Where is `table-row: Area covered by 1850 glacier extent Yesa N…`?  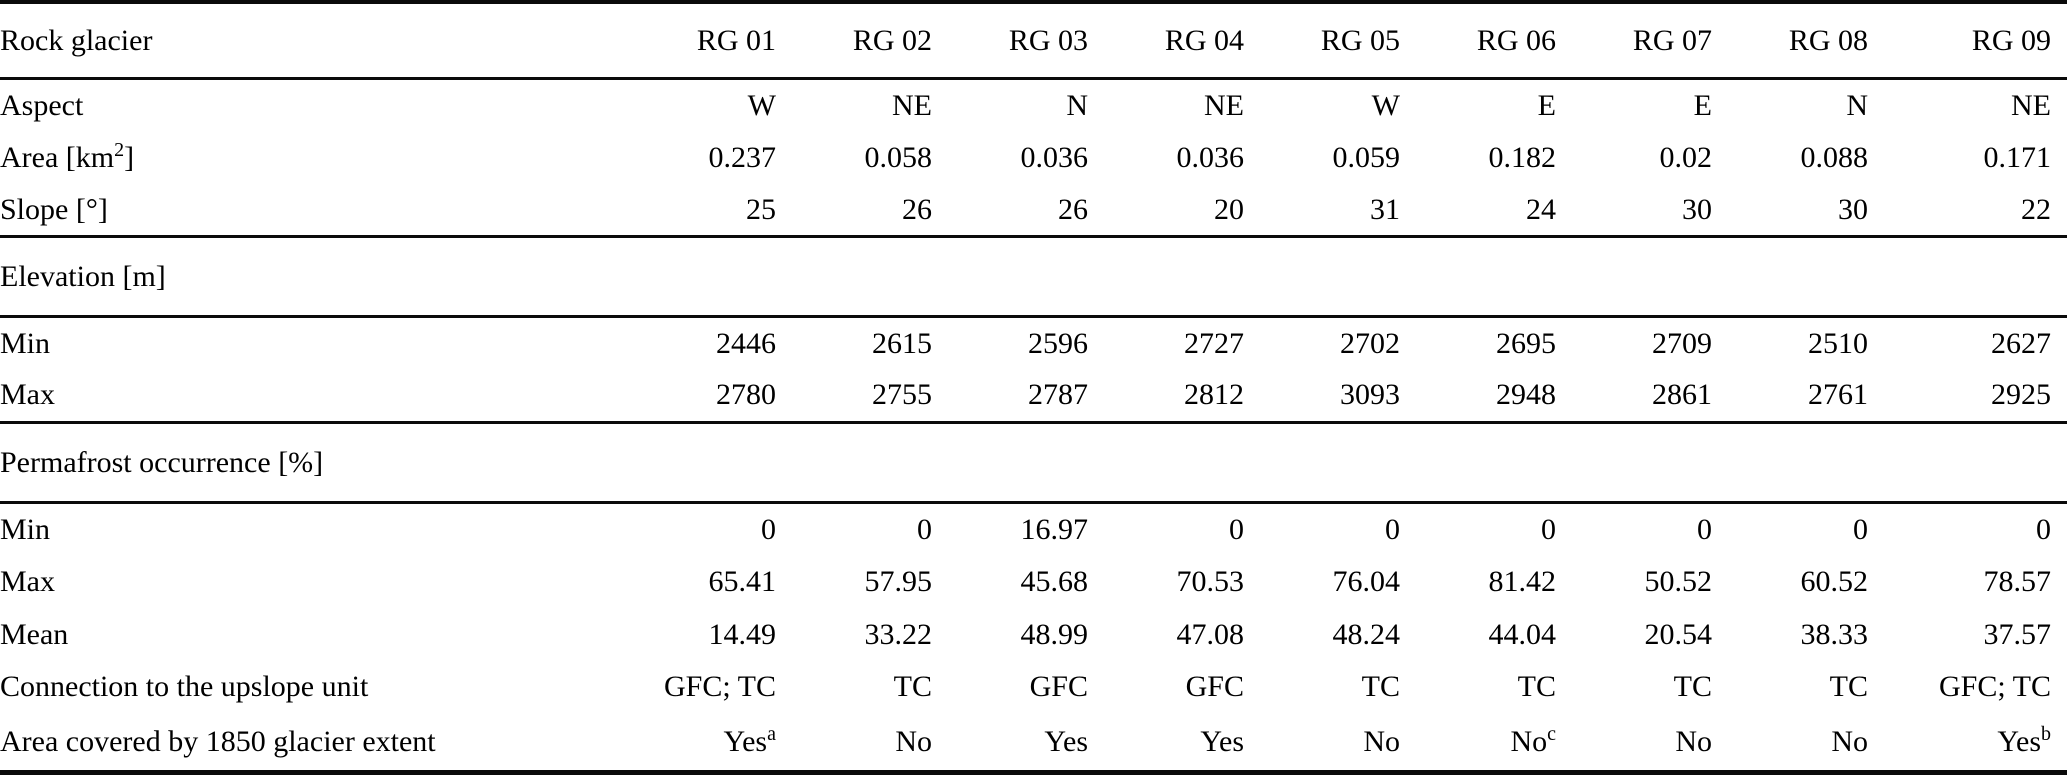 table-row: Area covered by 1850 glacier extent Yesa N… is located at coordinates (1033, 742).